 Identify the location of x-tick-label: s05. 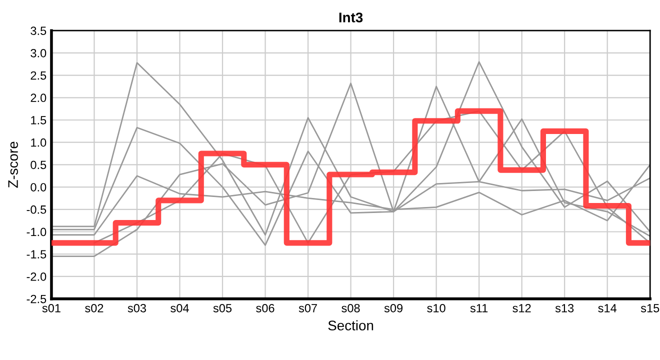
(222, 308).